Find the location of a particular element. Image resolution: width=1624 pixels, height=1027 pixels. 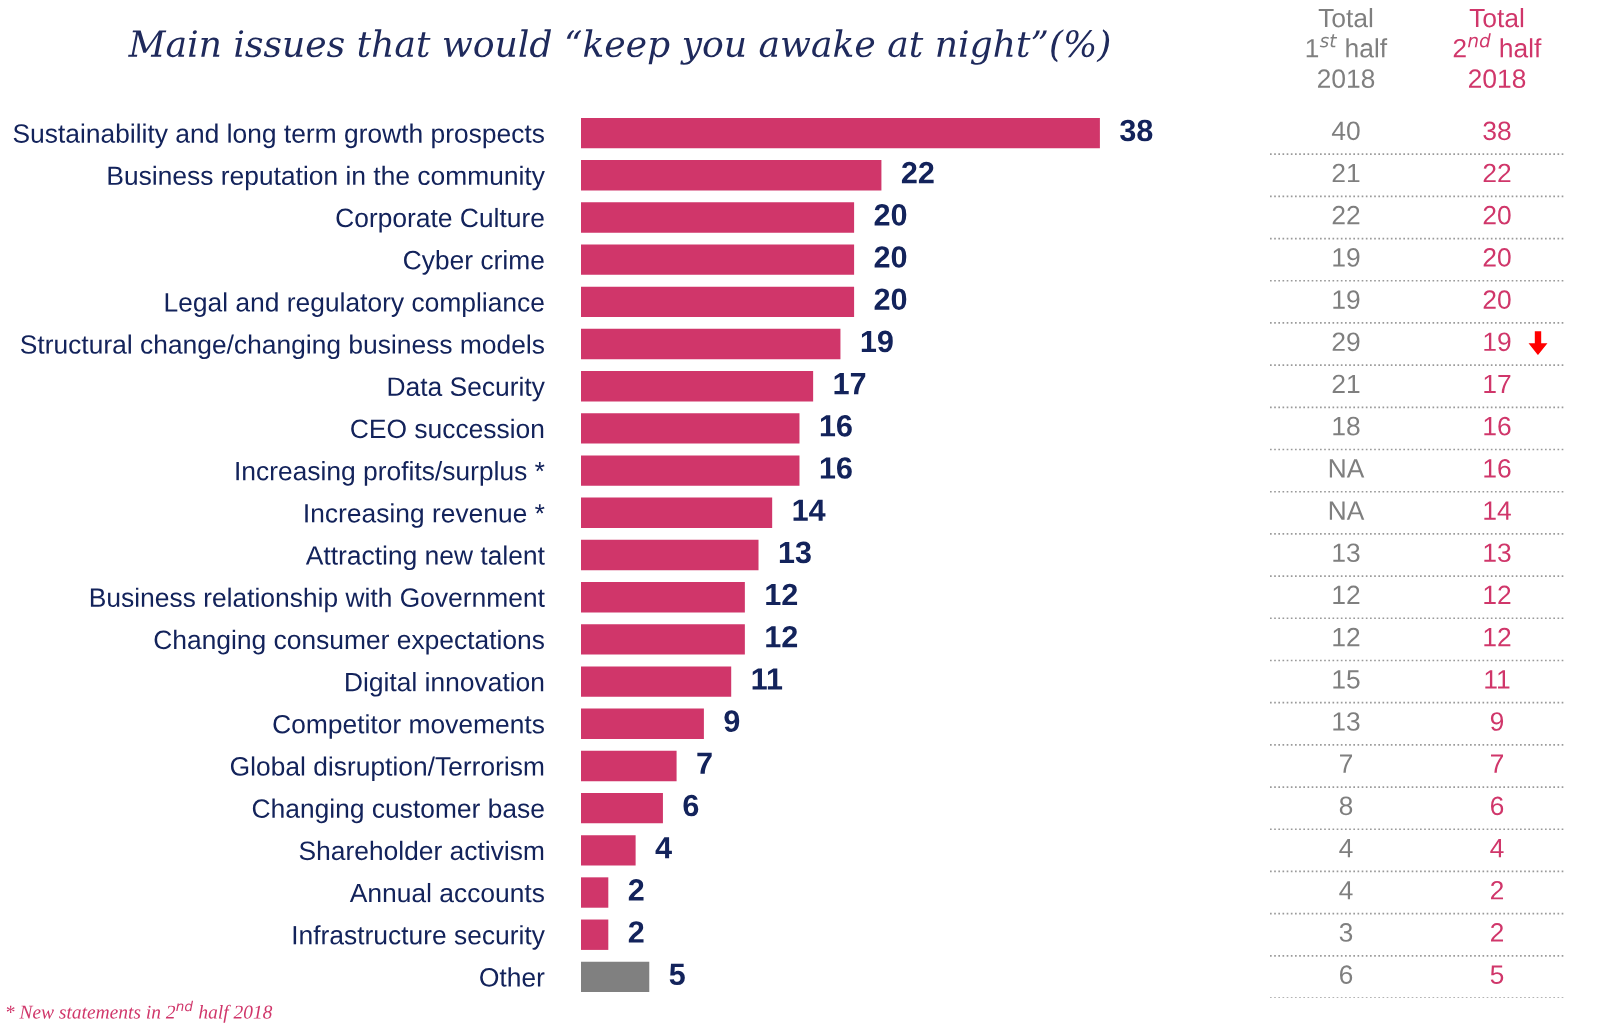

text: 3 is located at coordinates (1346, 932).